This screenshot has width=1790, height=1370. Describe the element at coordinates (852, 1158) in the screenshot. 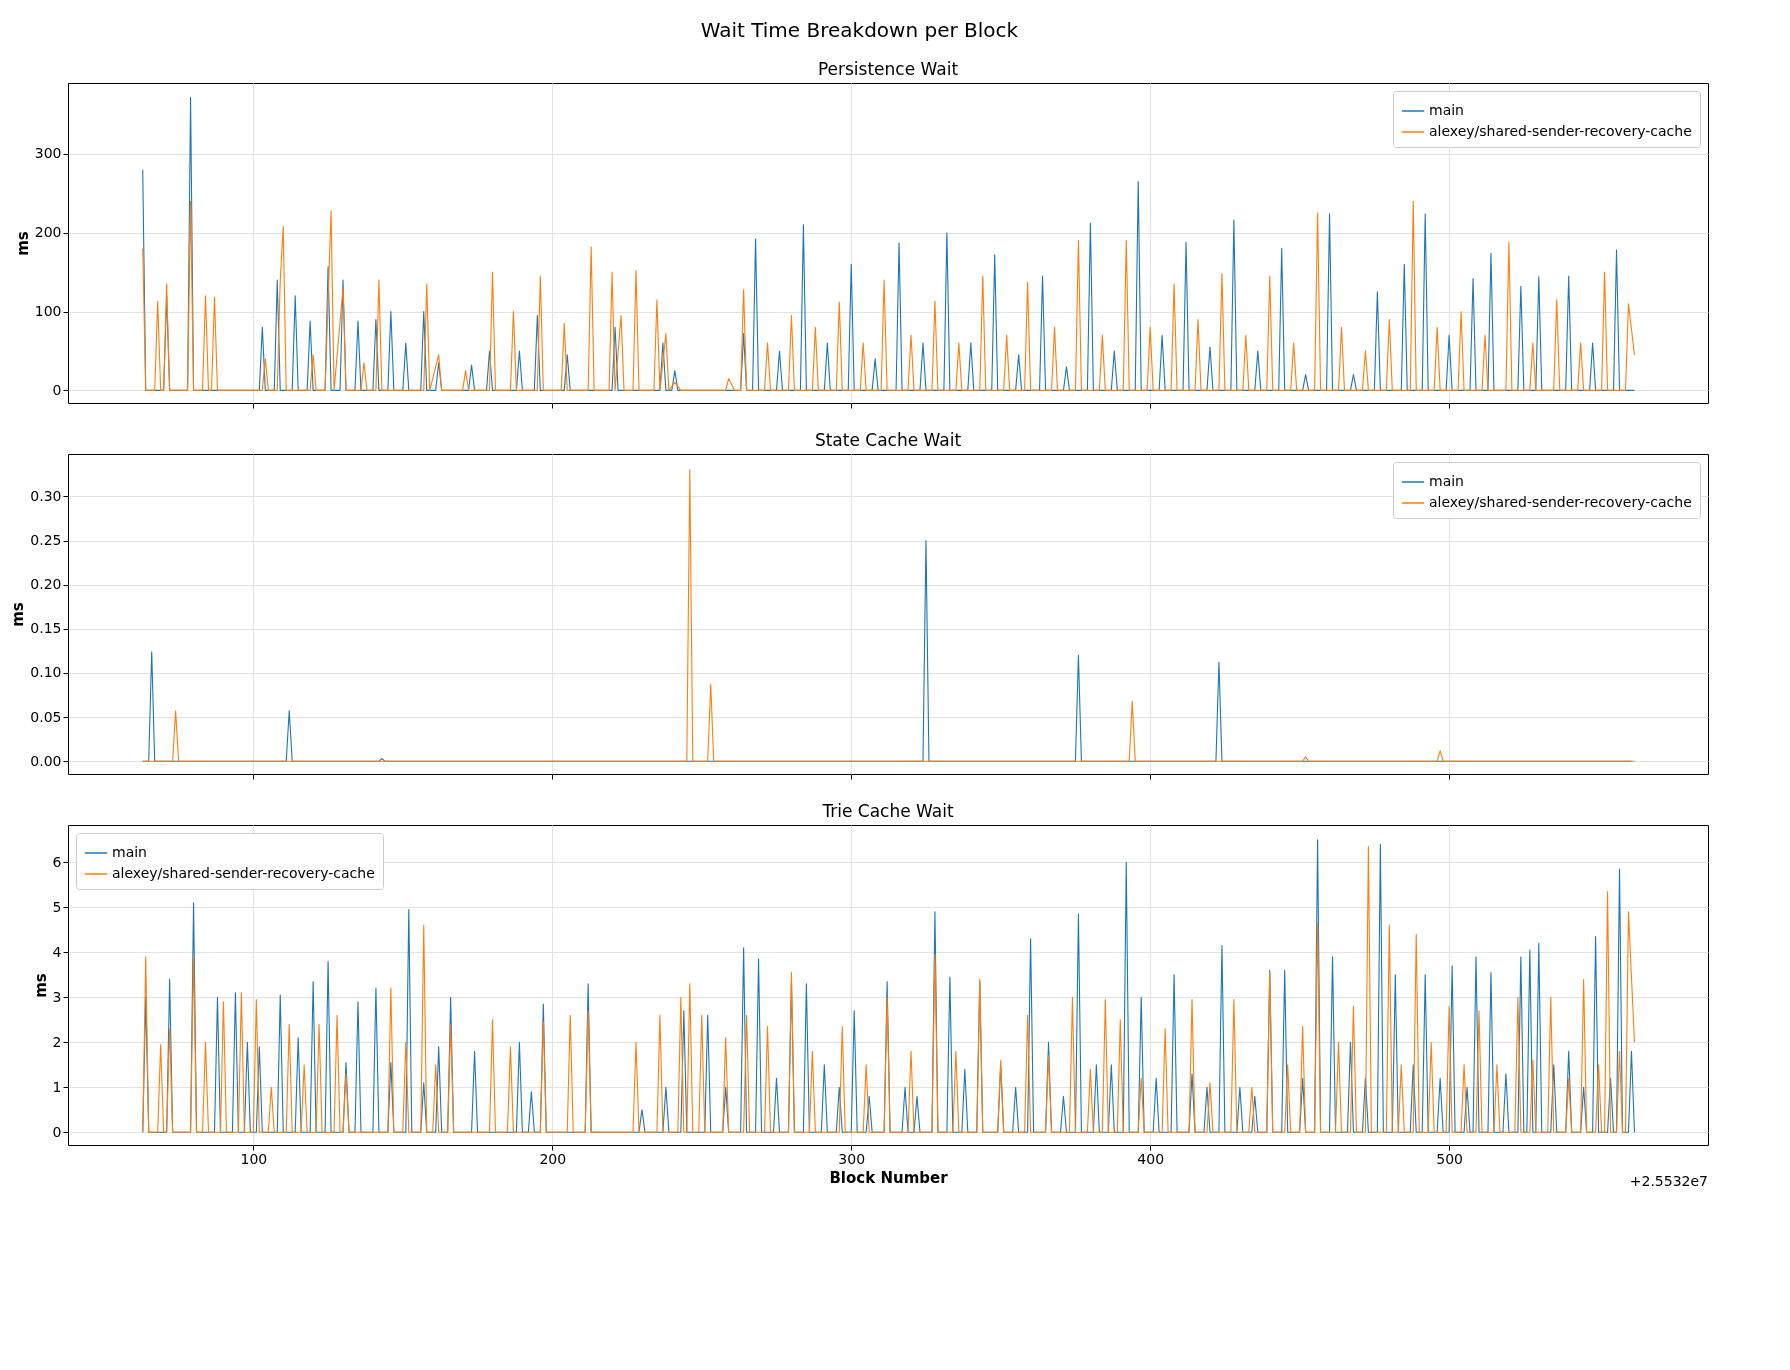

I see `x-tick-label: 300` at that location.